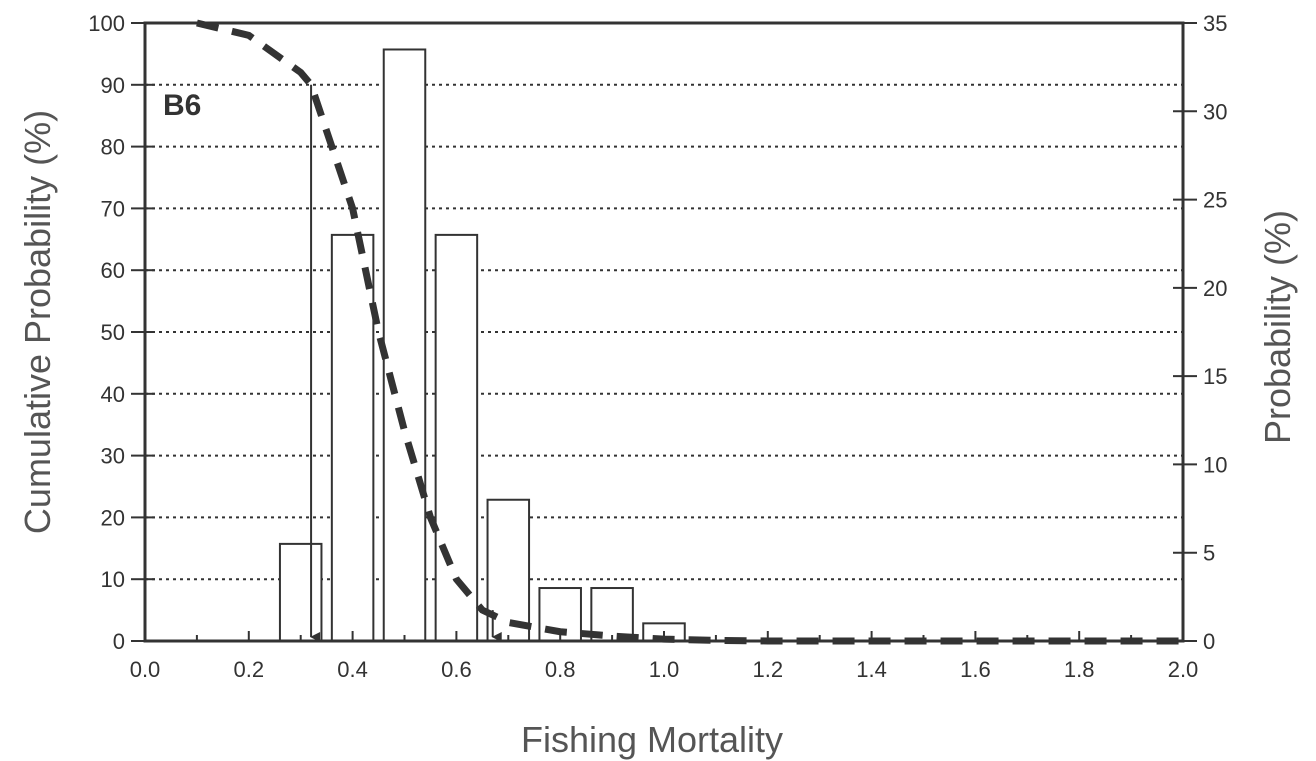 Image resolution: width=1316 pixels, height=761 pixels. I want to click on y-left-tick-label: 80, so click(113, 147).